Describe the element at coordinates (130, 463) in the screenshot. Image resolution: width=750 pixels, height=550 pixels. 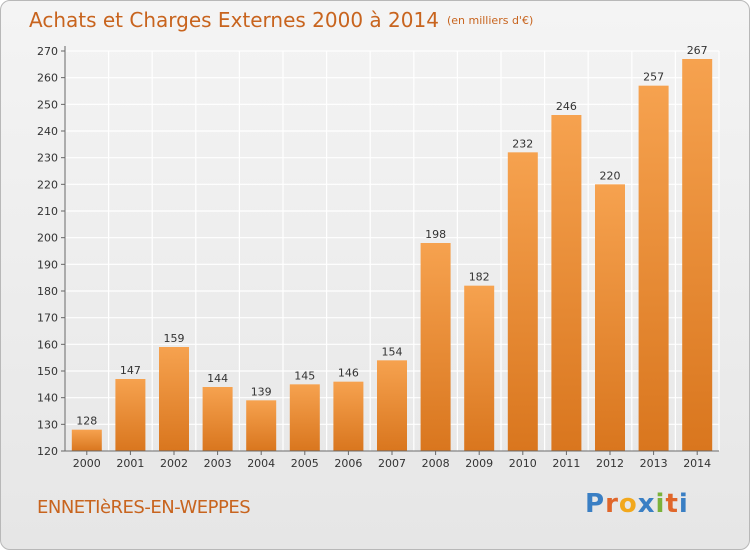
I see `x-tick-label: 2001` at that location.